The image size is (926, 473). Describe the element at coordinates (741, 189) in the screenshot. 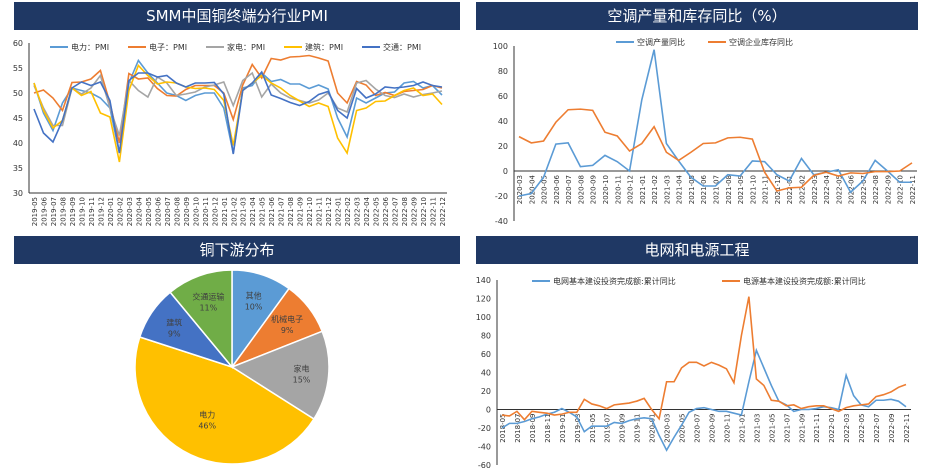

I see `ac-x-tick-label: 2021-09` at that location.